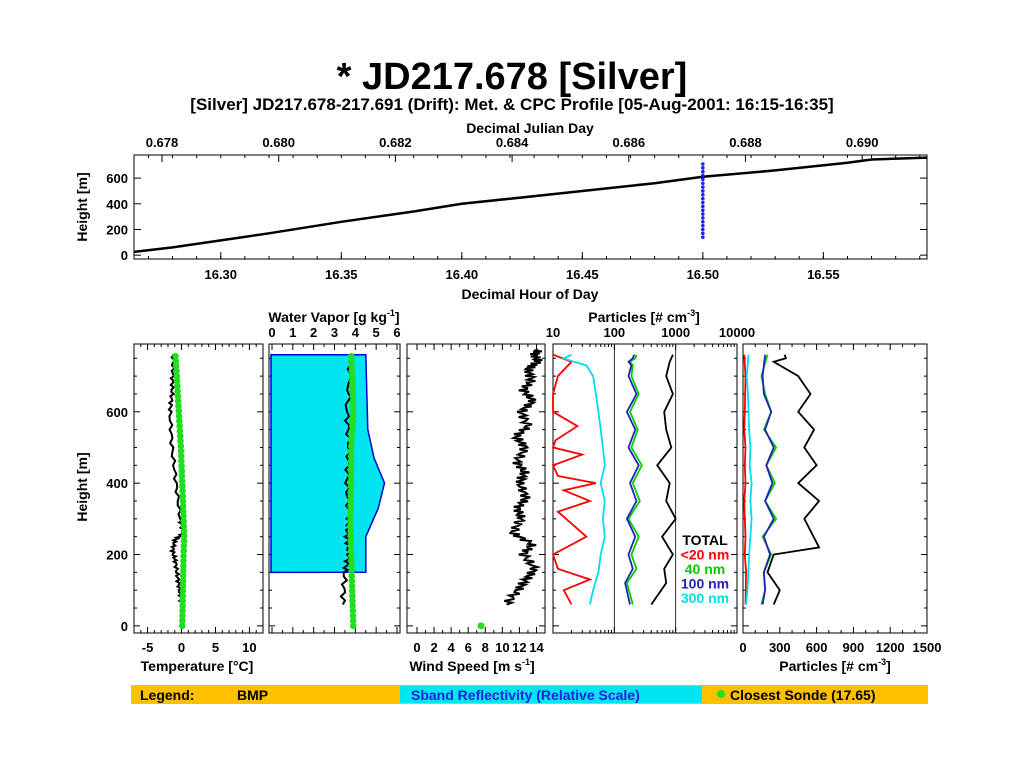 The height and width of the screenshot is (768, 1024). Describe the element at coordinates (737, 332) in the screenshot. I see `particles-log-tick-label: 10000` at that location.